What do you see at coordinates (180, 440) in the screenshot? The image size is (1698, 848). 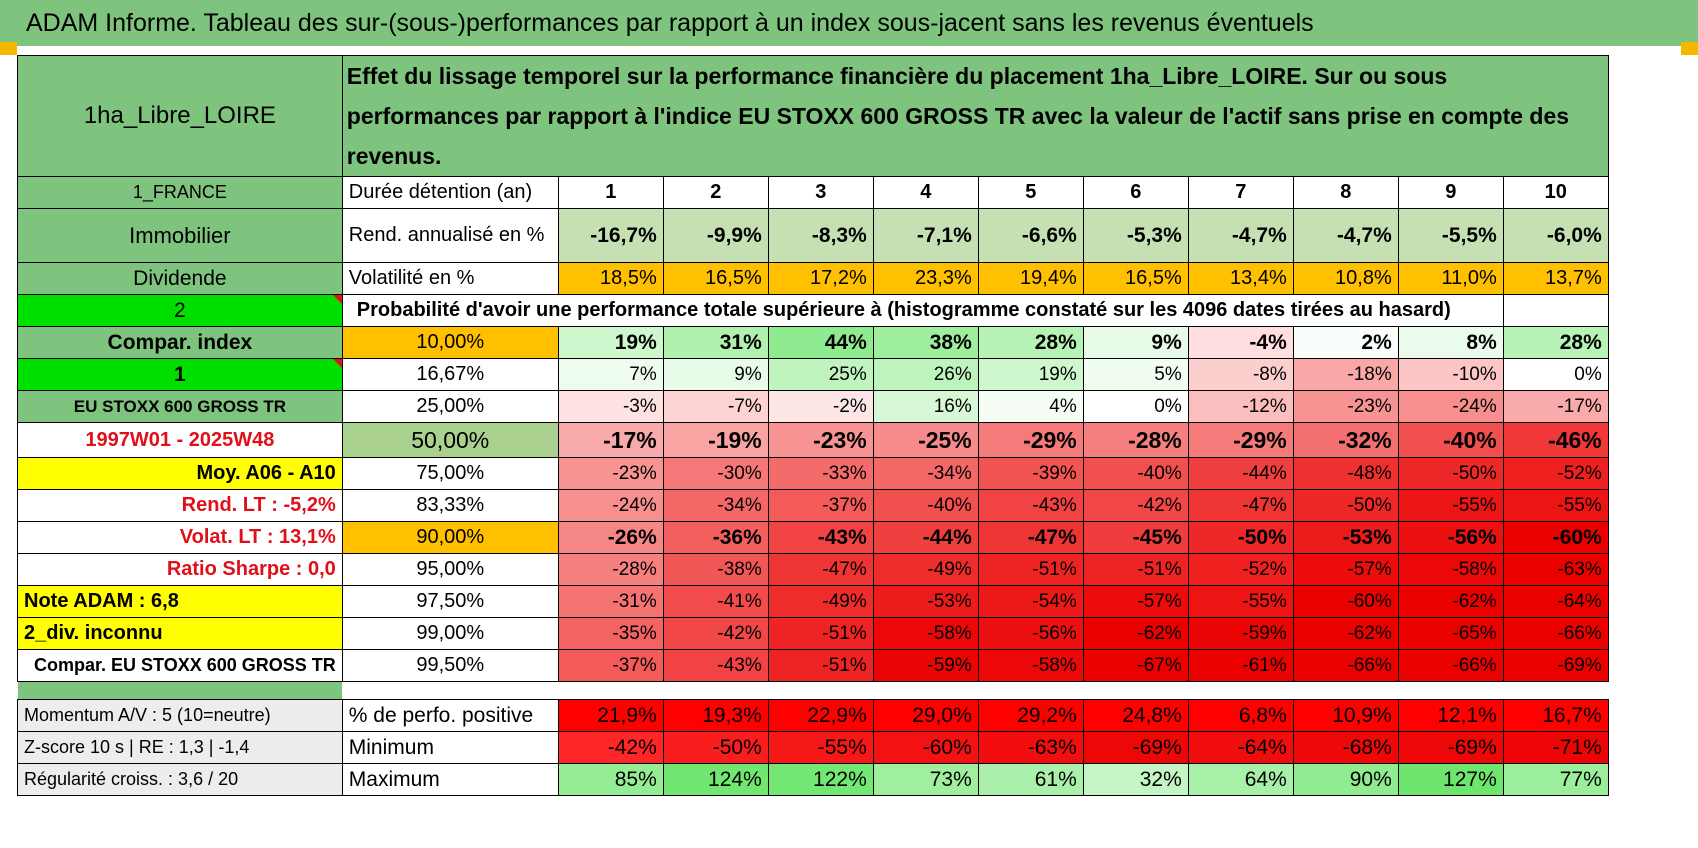 I see `period-label: 1997W01 - 2025W48` at bounding box center [180, 440].